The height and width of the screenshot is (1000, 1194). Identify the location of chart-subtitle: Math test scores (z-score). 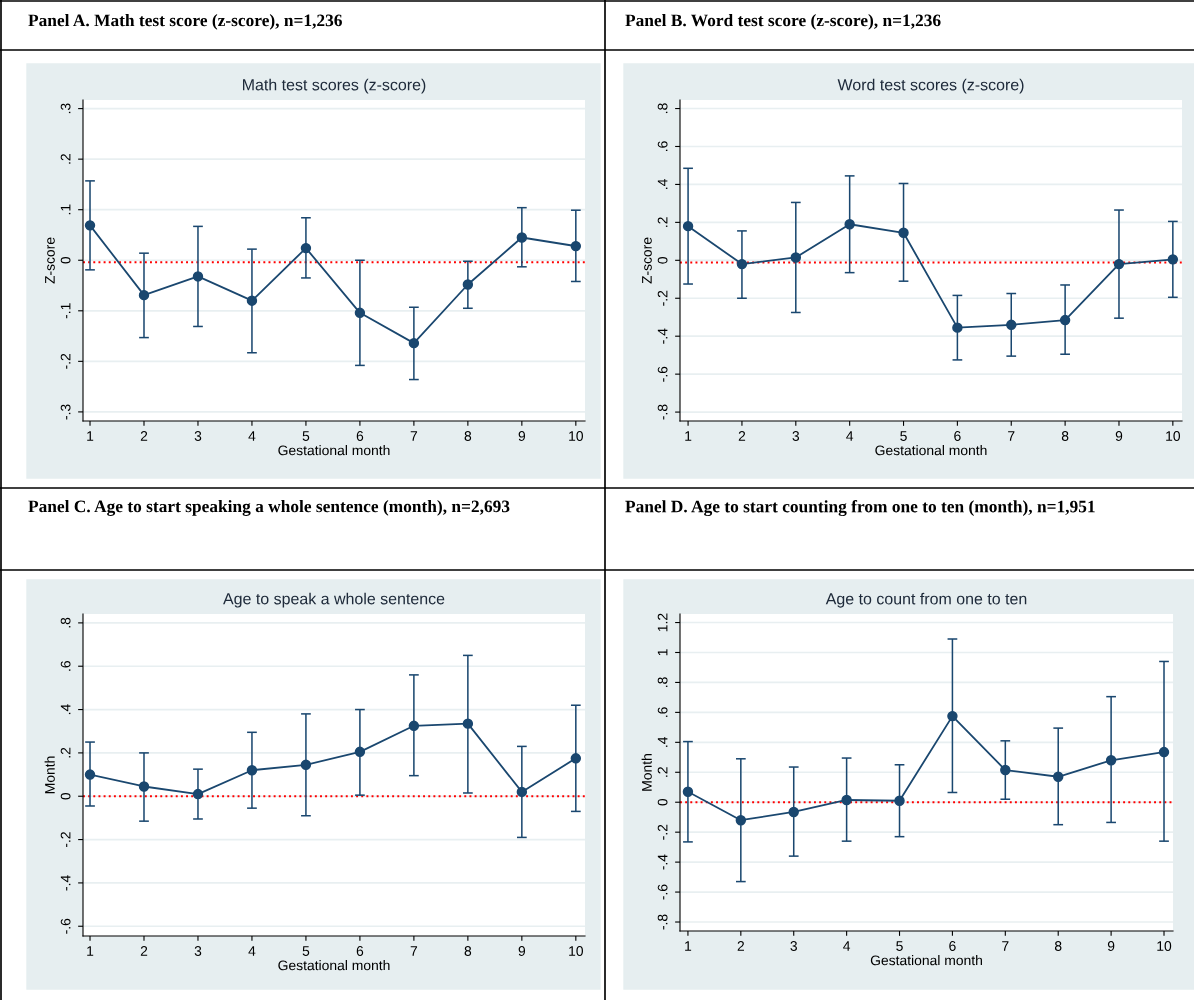
(334, 86).